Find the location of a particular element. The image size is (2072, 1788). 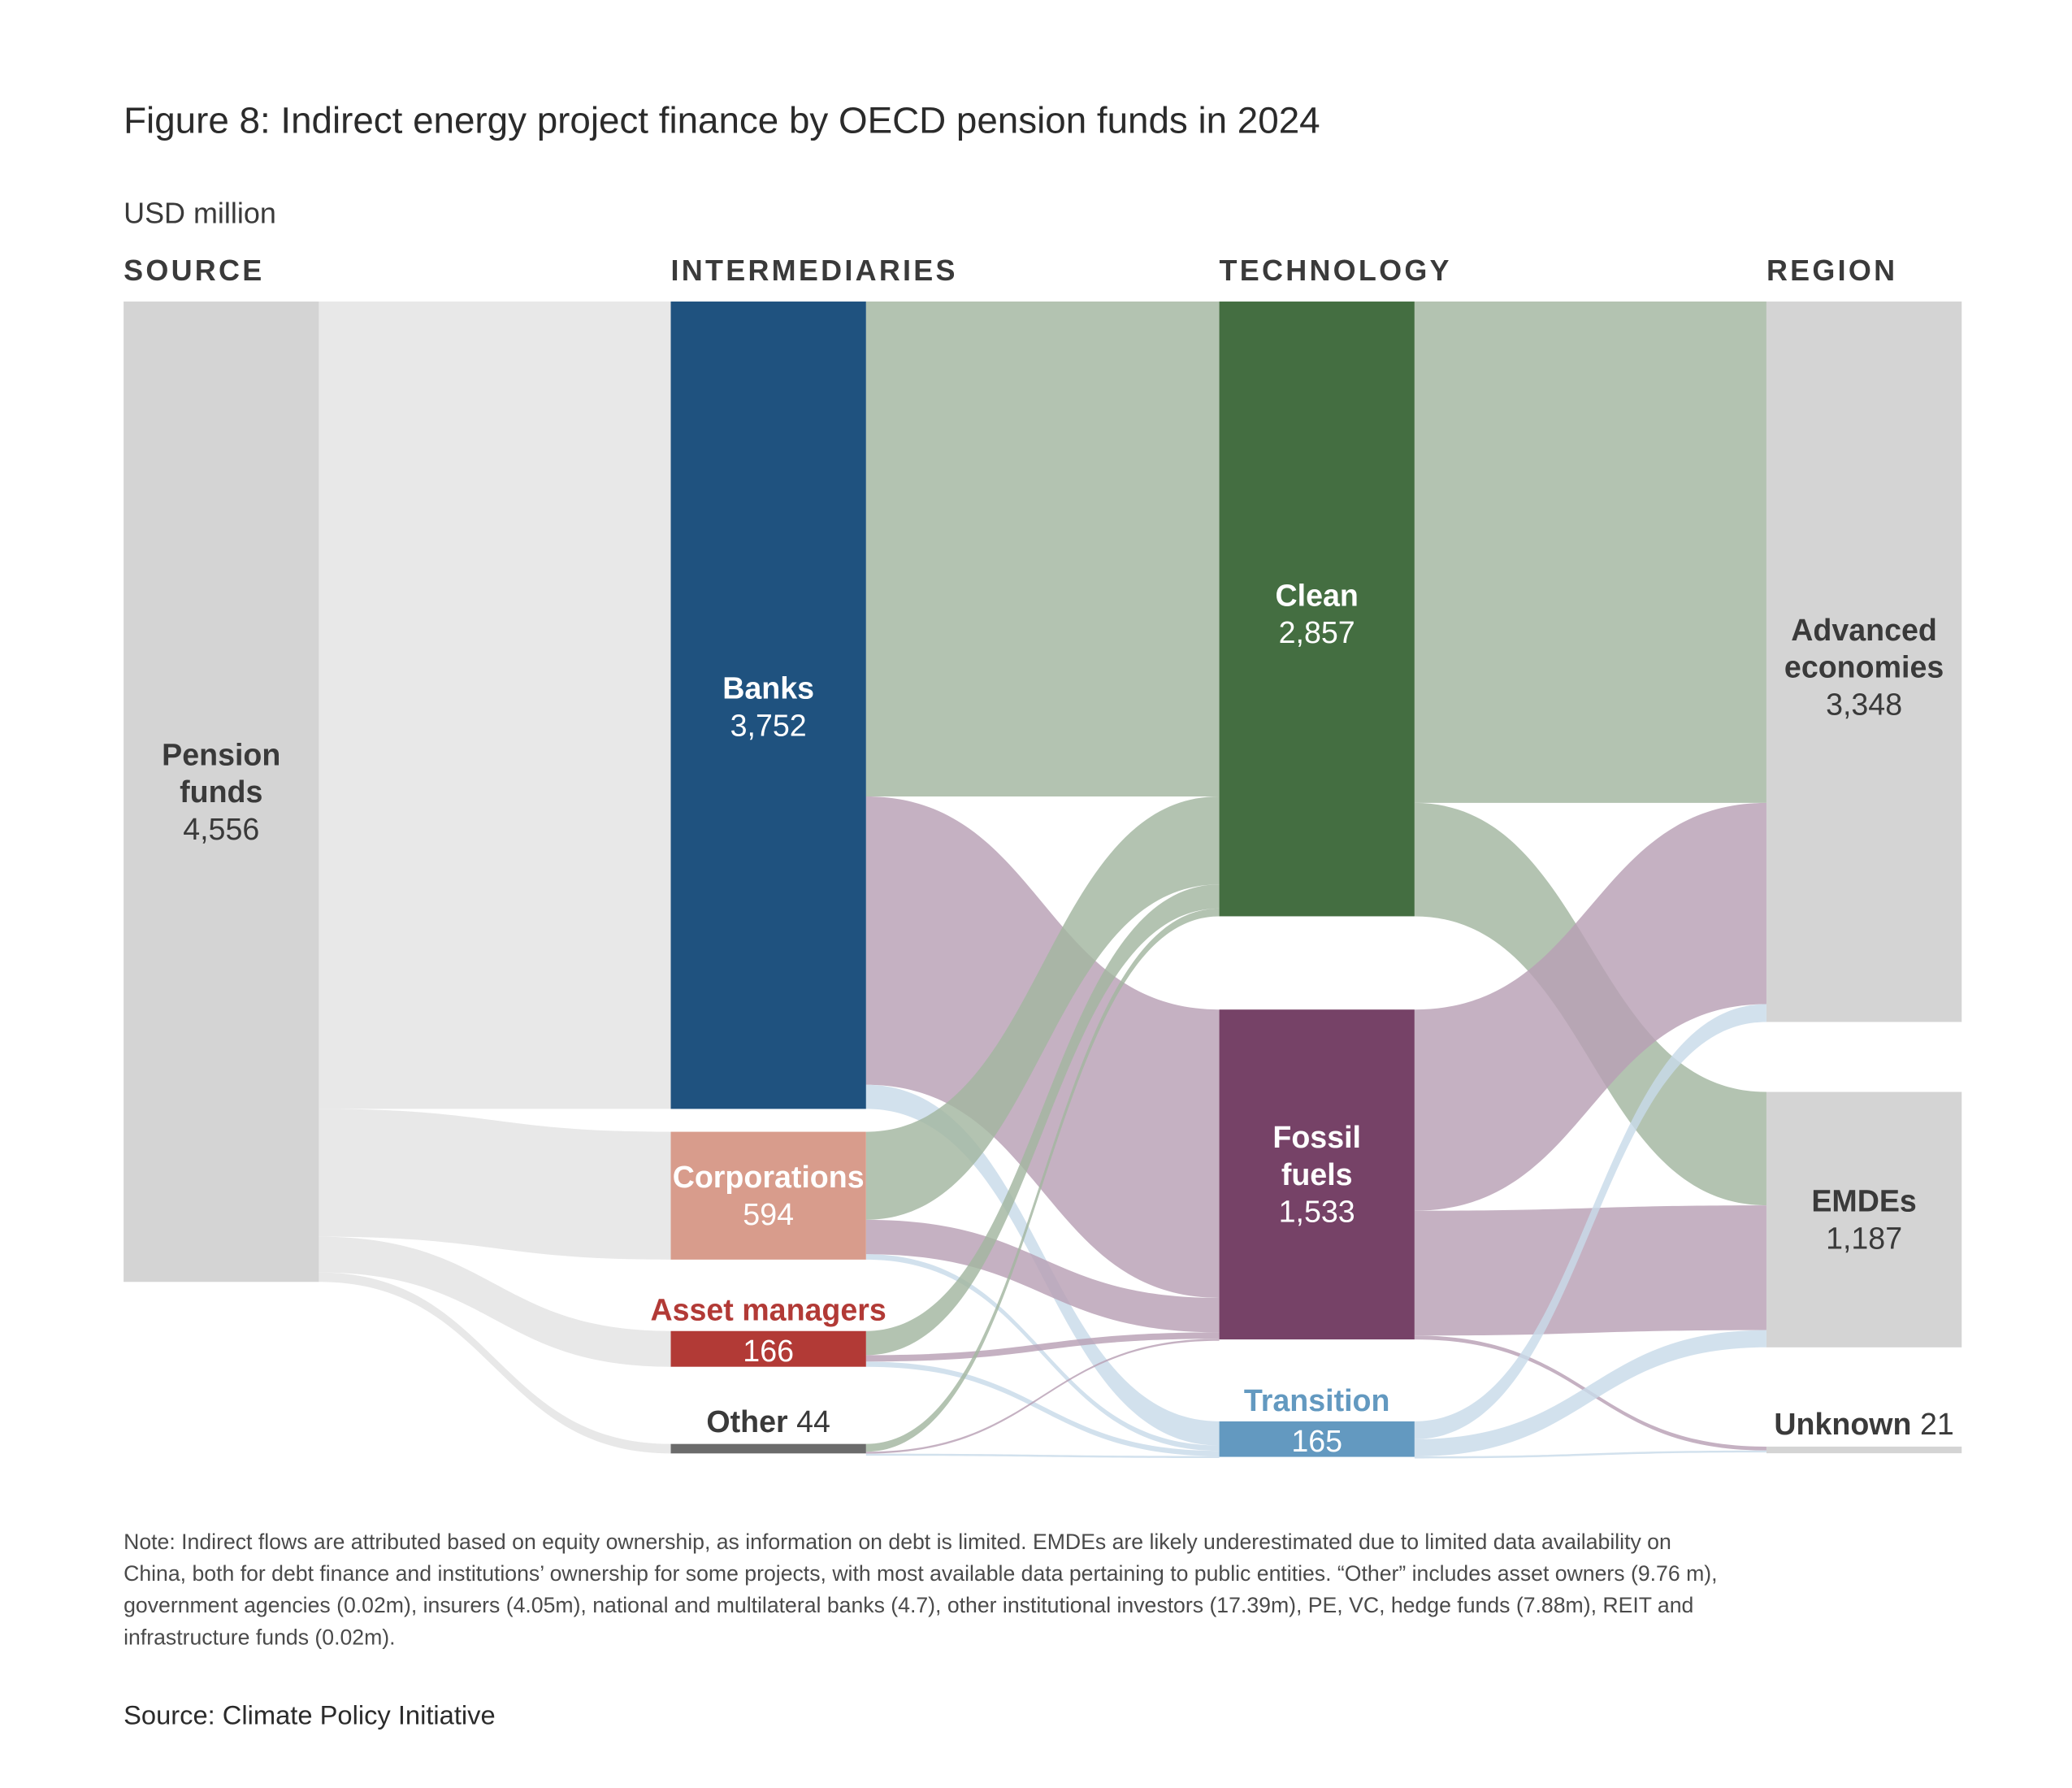

link-asset_managers-to-fossil is located at coordinates (1042, 1347).